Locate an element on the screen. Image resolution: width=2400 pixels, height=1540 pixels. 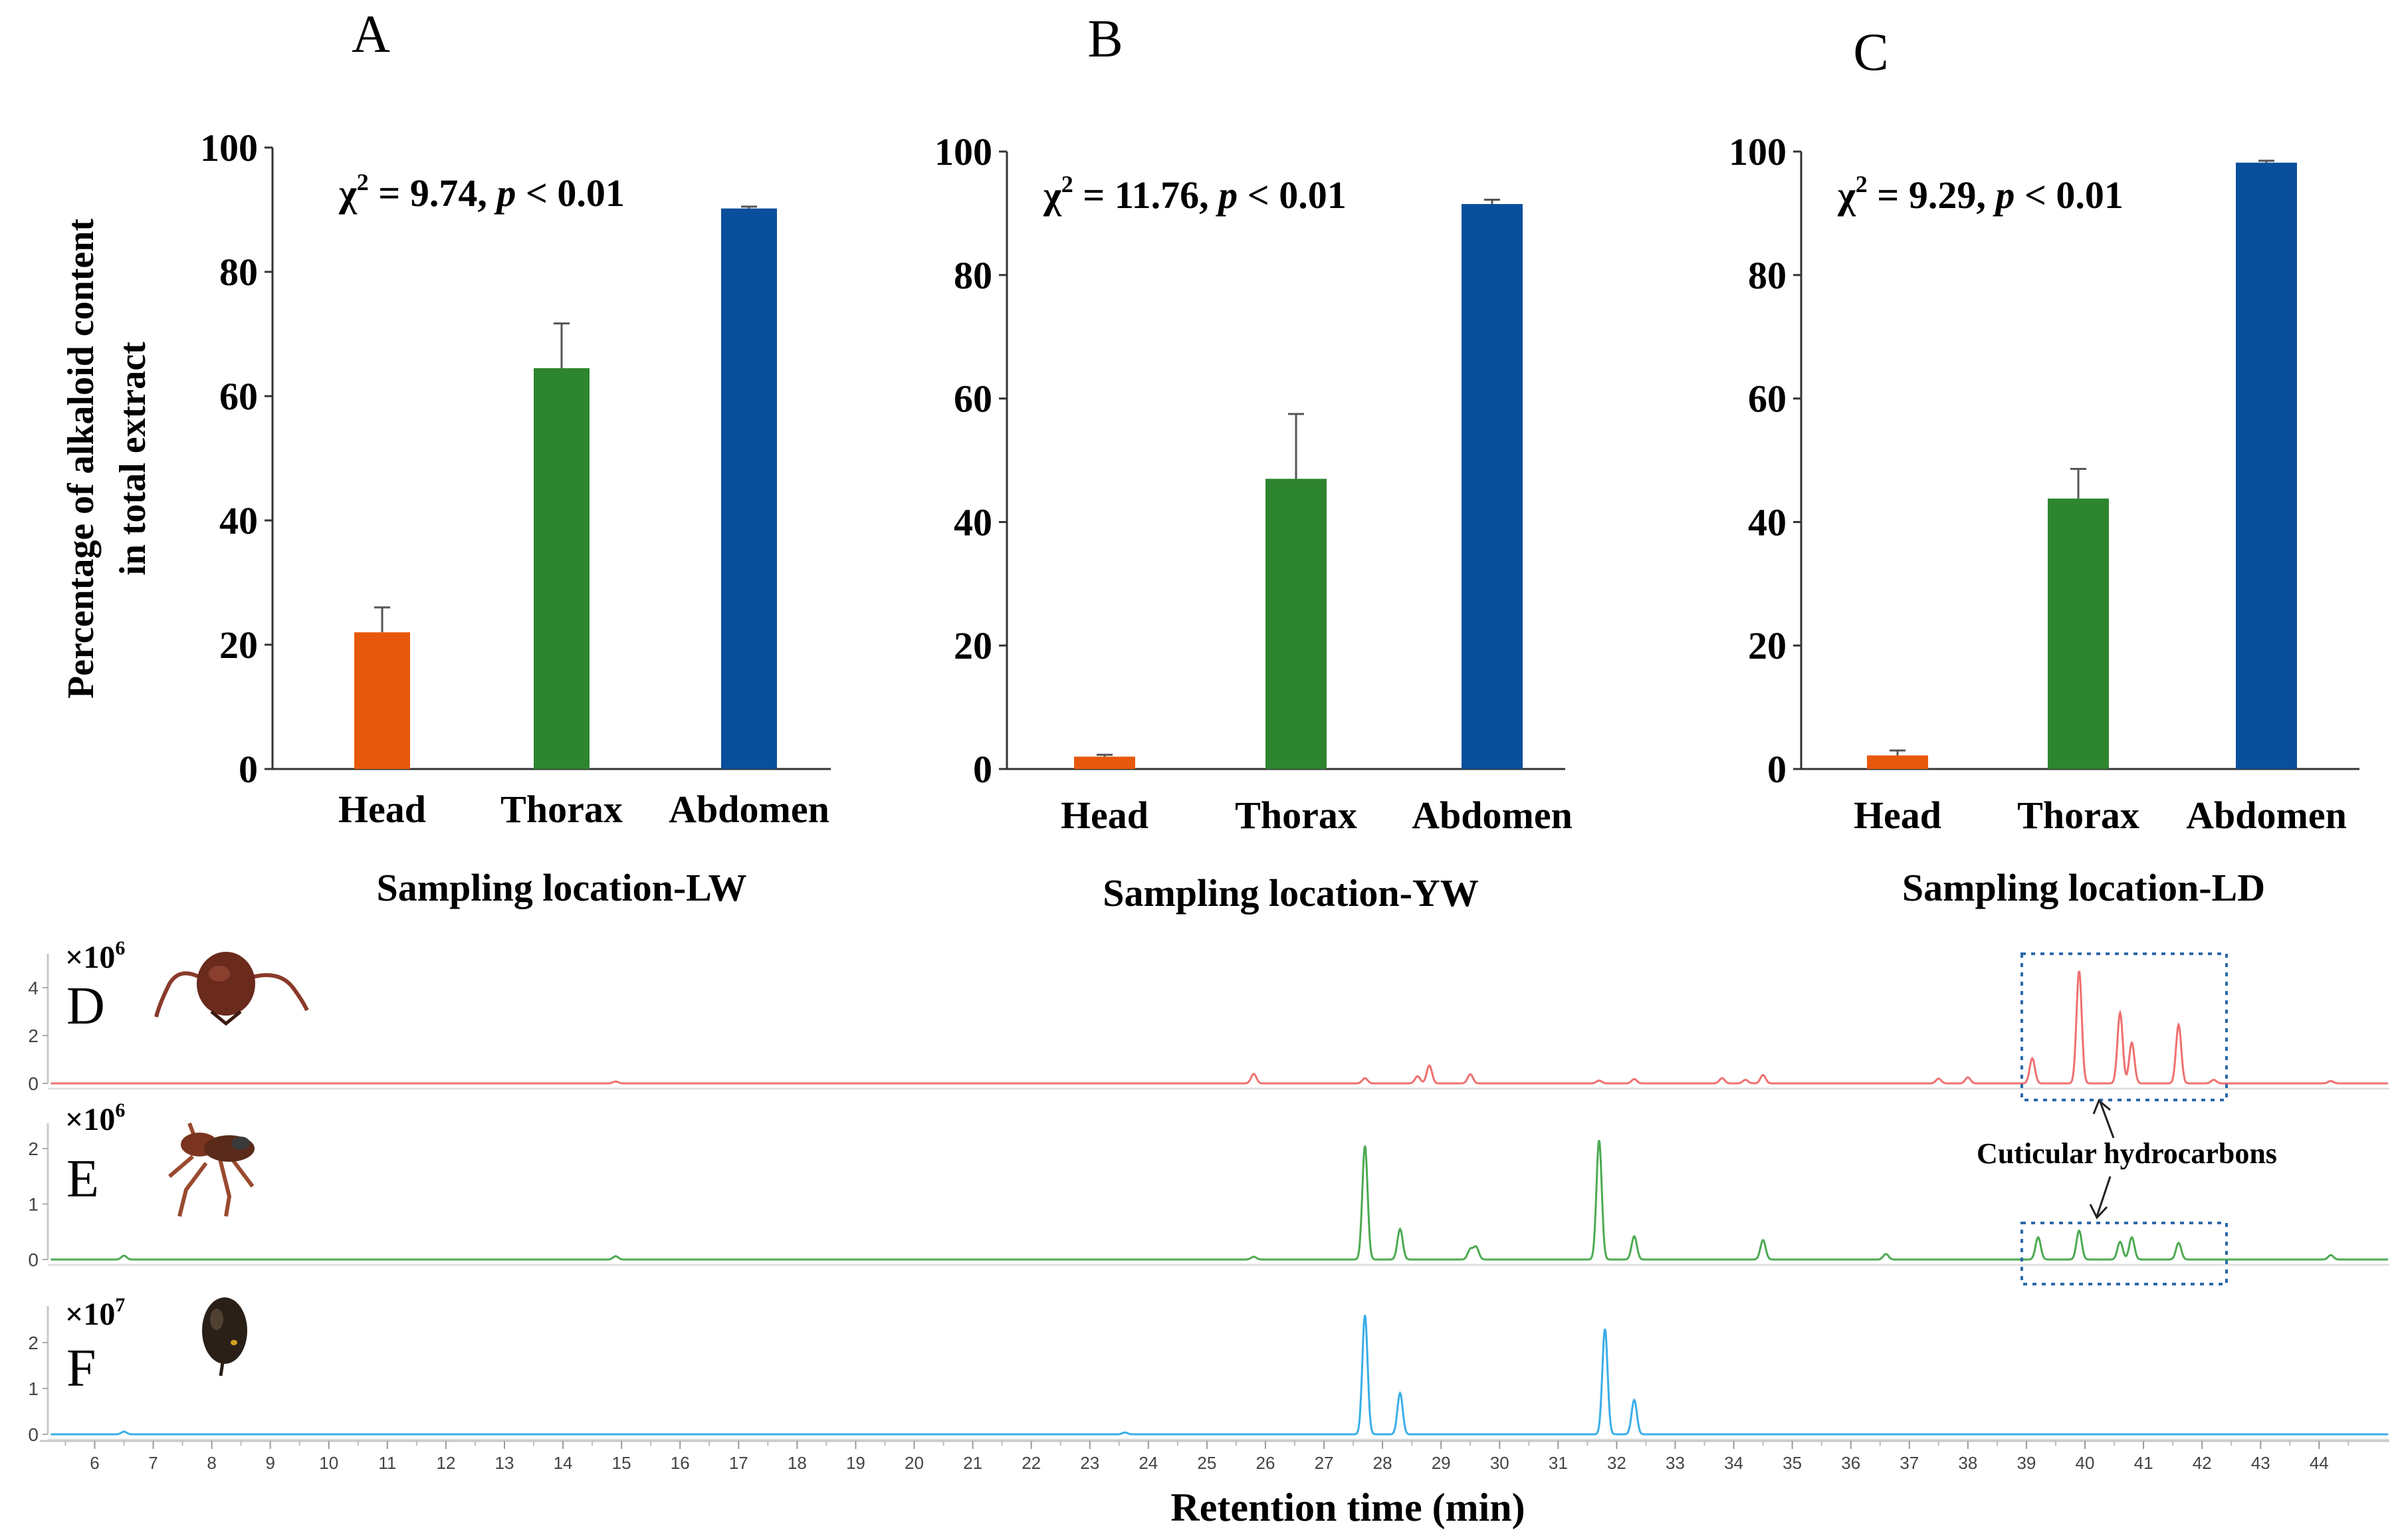
chromatogram-x-tick-label: 23 is located at coordinates (1089, 1463).